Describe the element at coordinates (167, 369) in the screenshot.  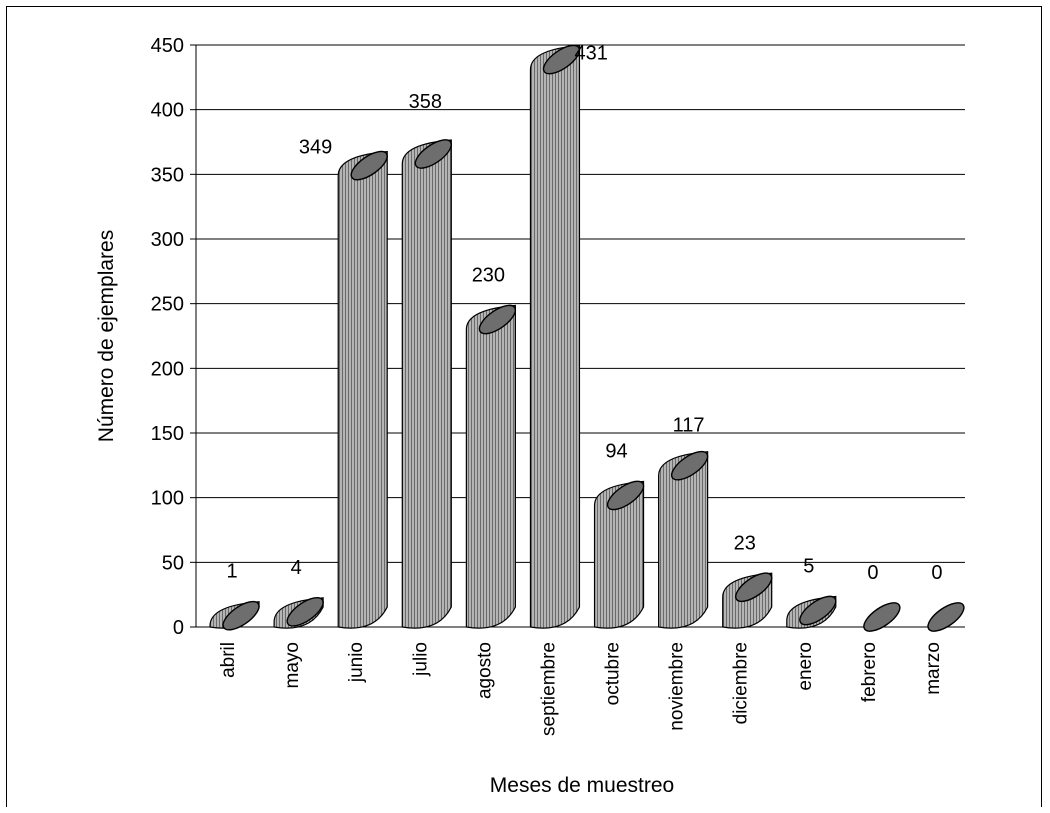
I see `y-tick-label: 200` at that location.